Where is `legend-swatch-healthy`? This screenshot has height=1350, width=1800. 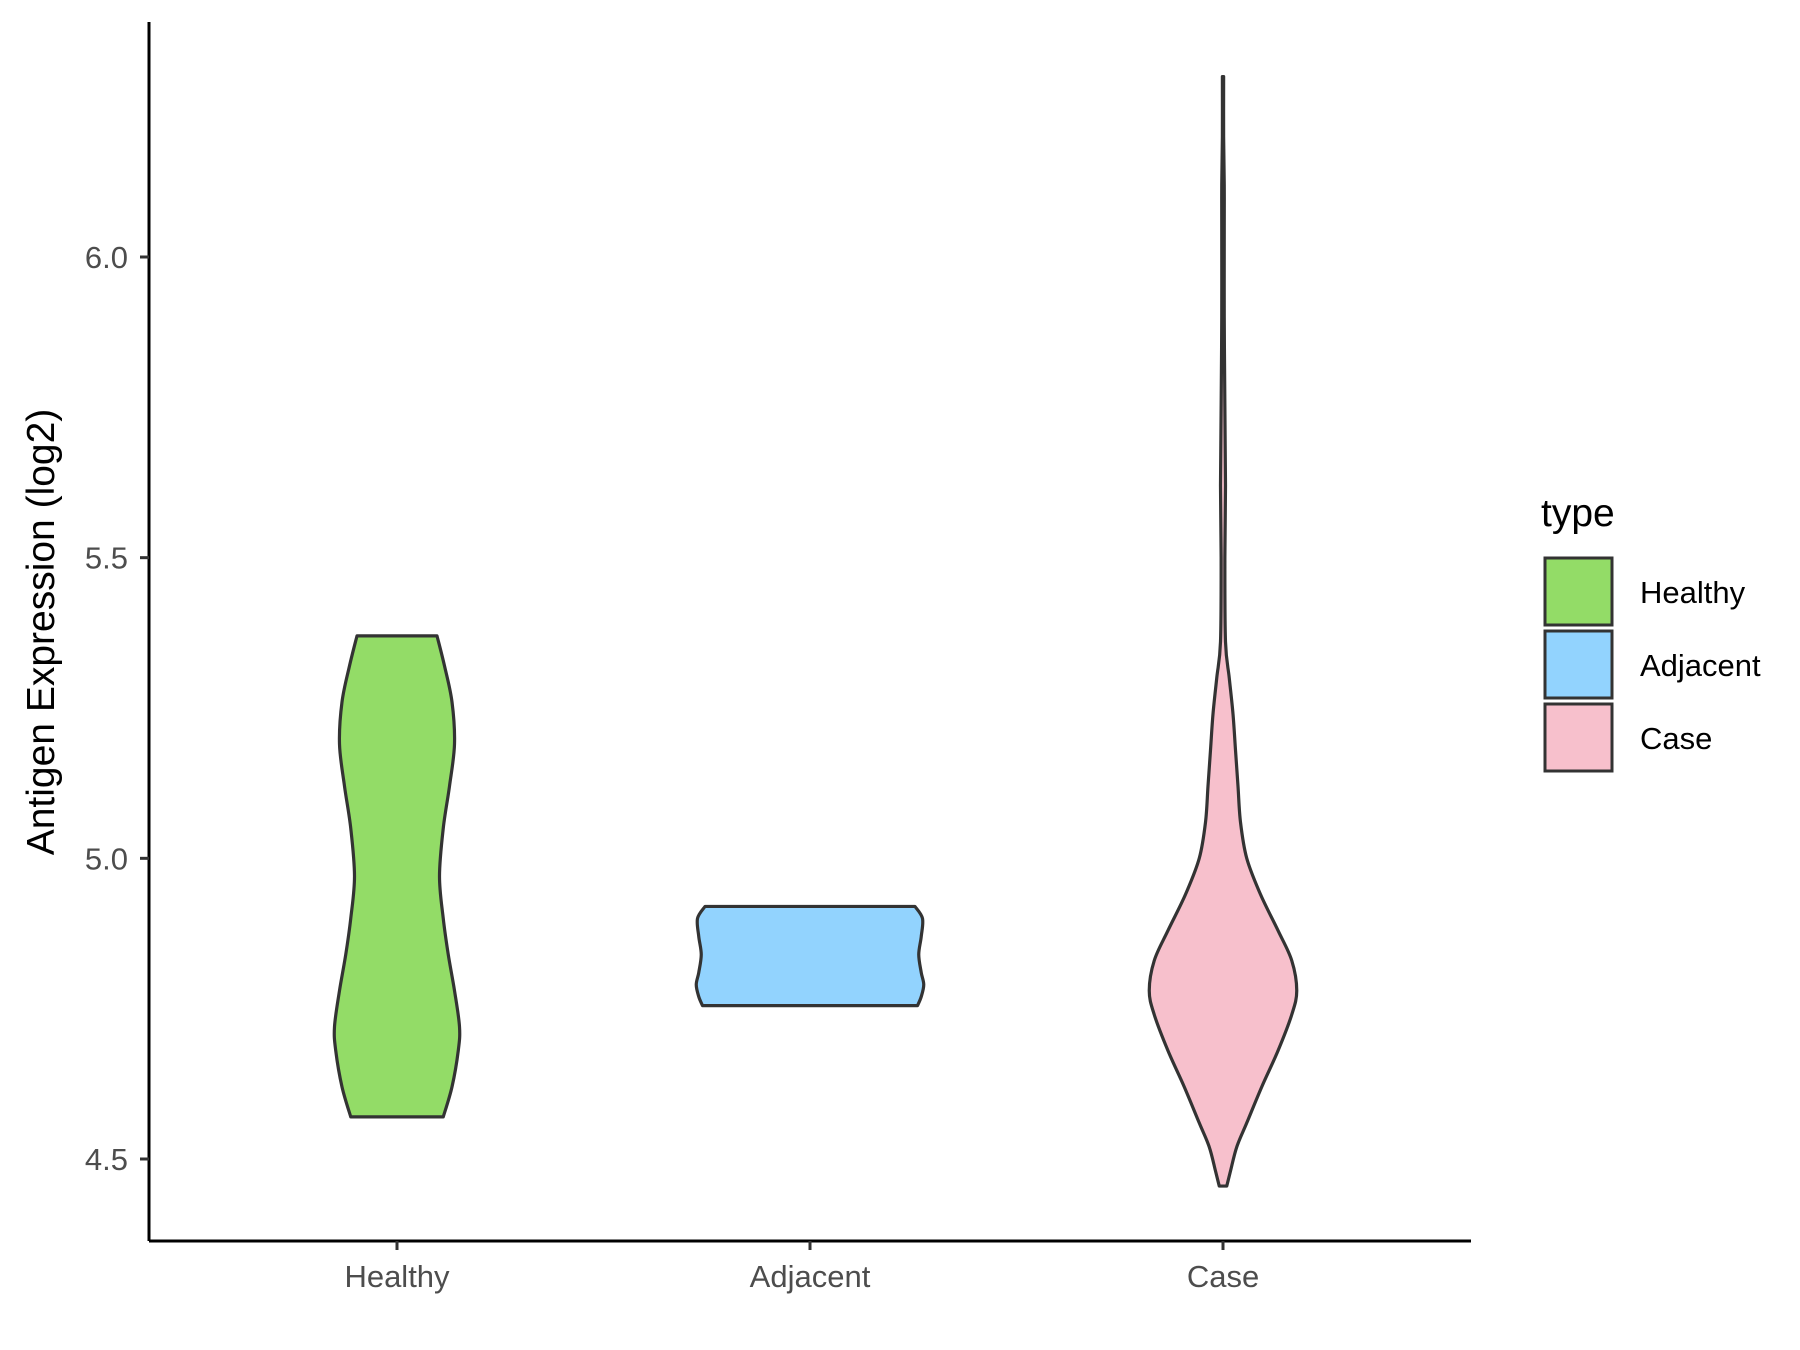
legend-swatch-healthy is located at coordinates (1578, 591).